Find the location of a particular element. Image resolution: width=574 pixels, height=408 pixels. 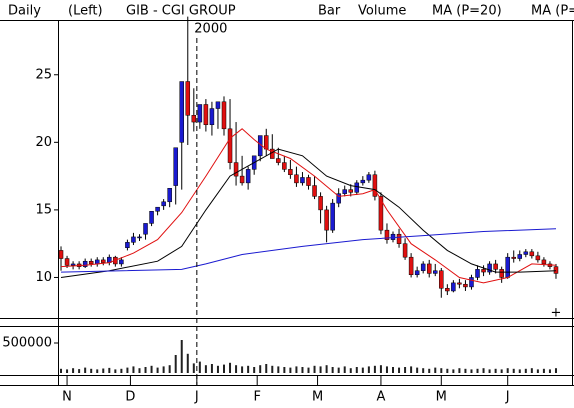

y-tick-label: 500000 is located at coordinates (27, 343).